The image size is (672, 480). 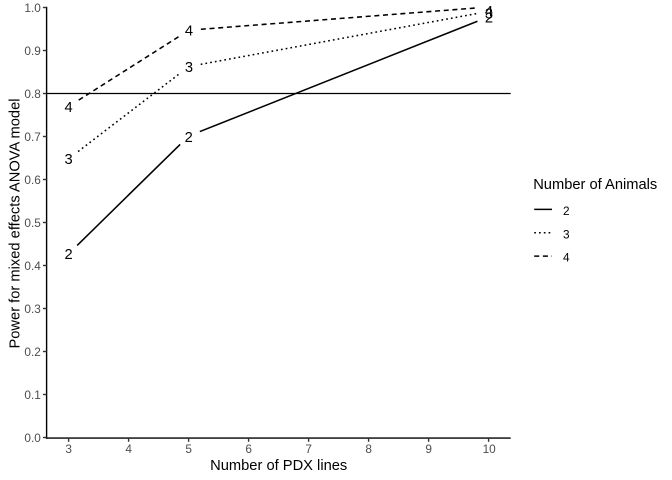 What do you see at coordinates (32, 51) in the screenshot?
I see `svg-text: 0.9` at bounding box center [32, 51].